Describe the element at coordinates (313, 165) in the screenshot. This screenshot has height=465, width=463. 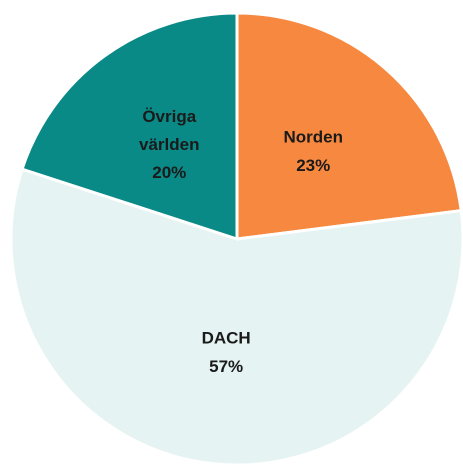
I see `slice-value-label: 23%` at that location.